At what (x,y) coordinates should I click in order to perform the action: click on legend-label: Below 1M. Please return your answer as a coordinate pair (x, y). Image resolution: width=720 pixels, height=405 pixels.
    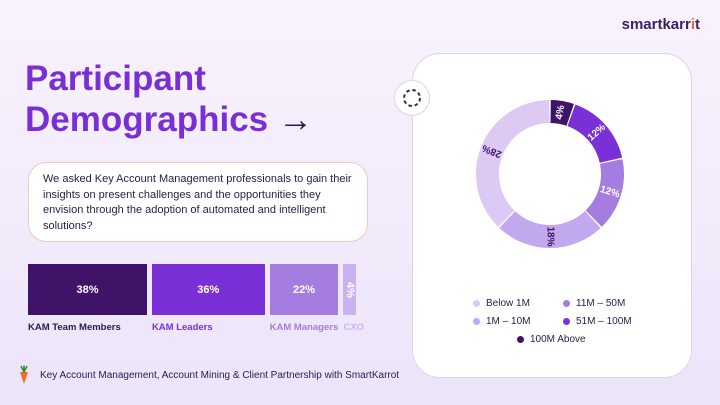
    Looking at the image, I should click on (508, 303).